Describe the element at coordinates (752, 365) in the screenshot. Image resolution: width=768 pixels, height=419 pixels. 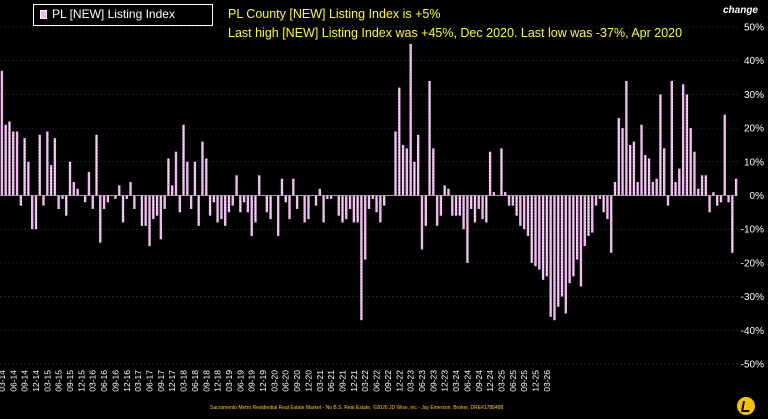
I see `y-tick-label: -50%` at that location.